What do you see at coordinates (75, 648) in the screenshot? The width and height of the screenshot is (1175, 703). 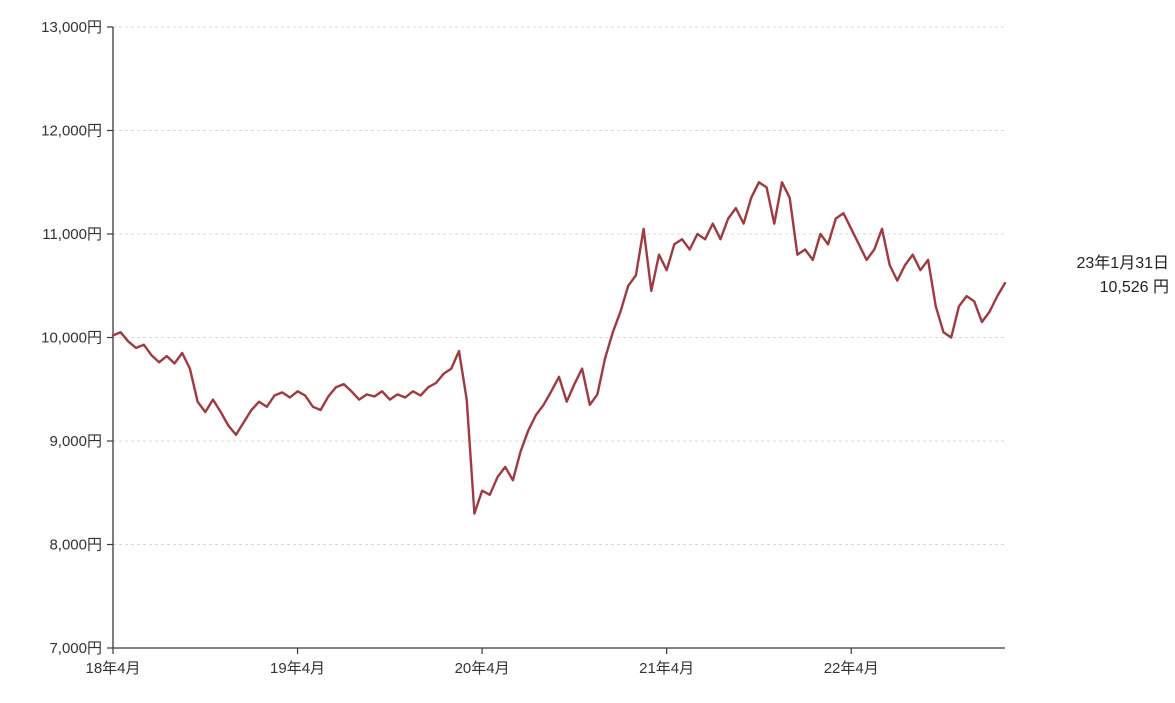 I see `y-tick-label: 7,000円` at bounding box center [75, 648].